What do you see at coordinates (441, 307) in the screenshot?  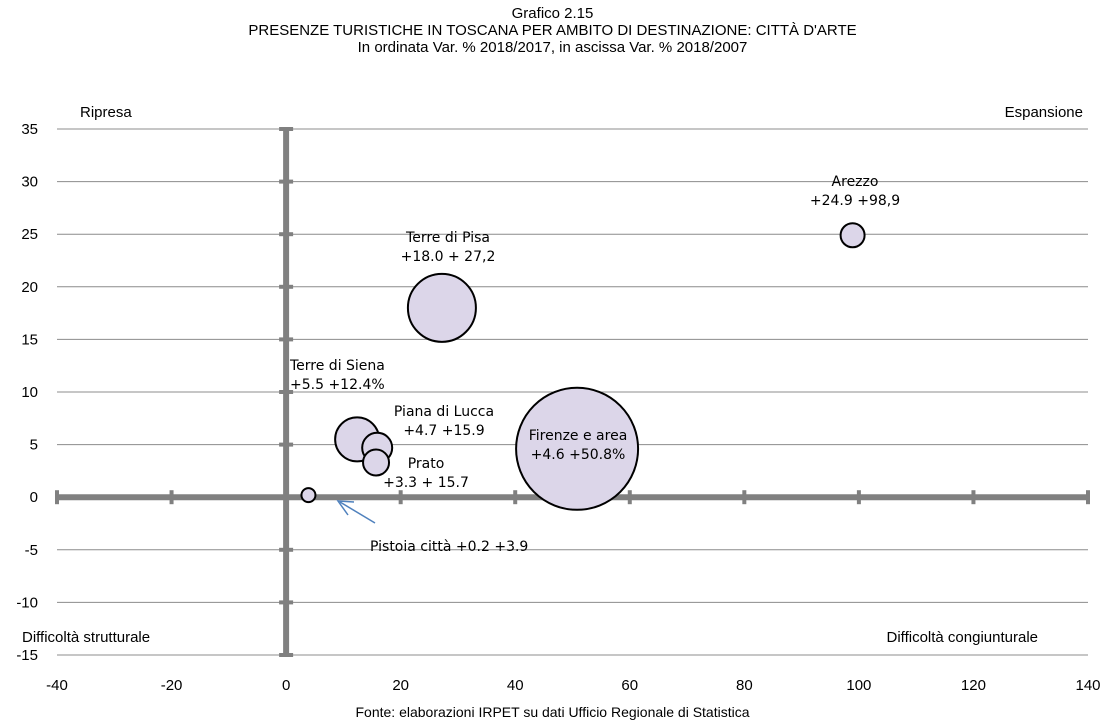 I see `bubble-terre-di-pisa` at bounding box center [441, 307].